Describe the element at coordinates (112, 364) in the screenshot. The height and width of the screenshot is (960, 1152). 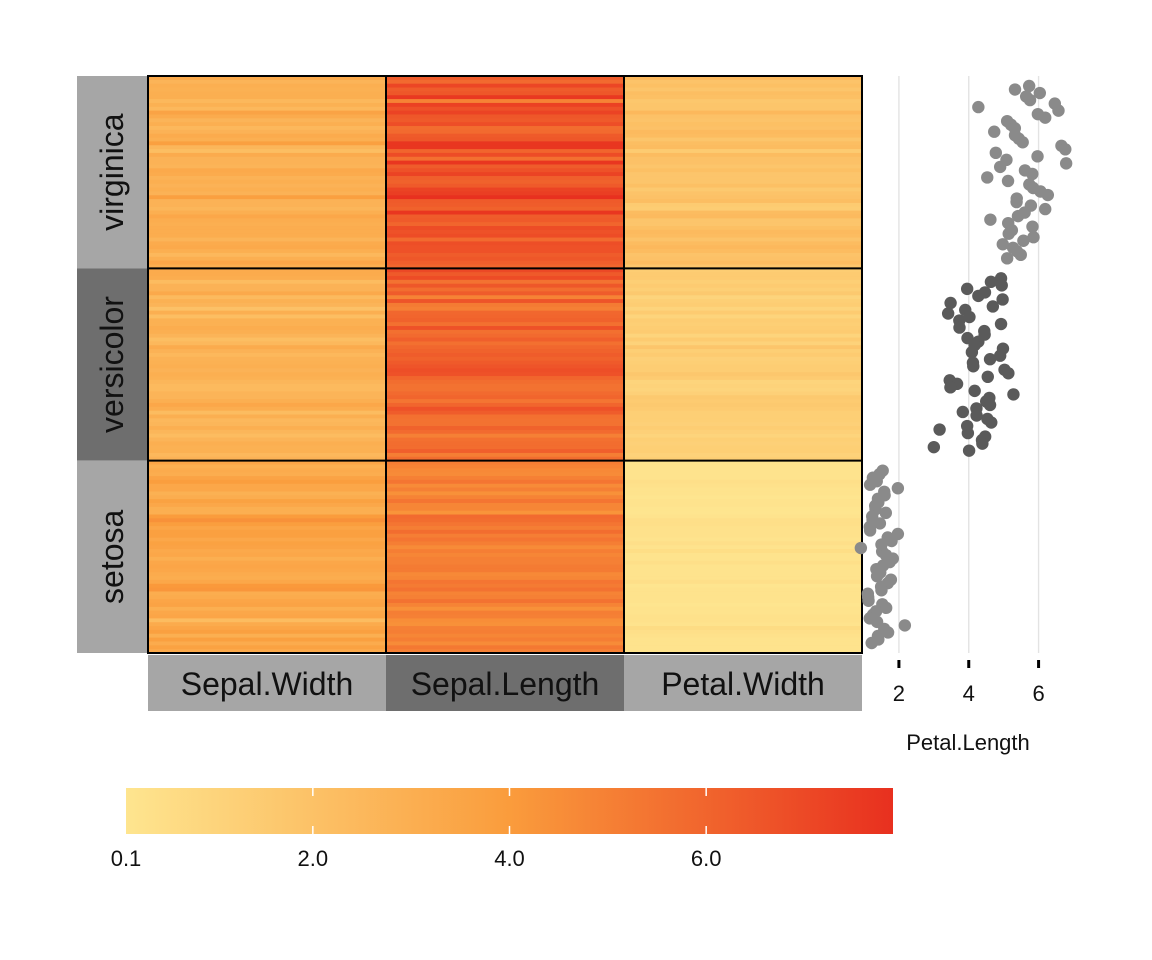
I see `row-strip-label: versicolor` at that location.